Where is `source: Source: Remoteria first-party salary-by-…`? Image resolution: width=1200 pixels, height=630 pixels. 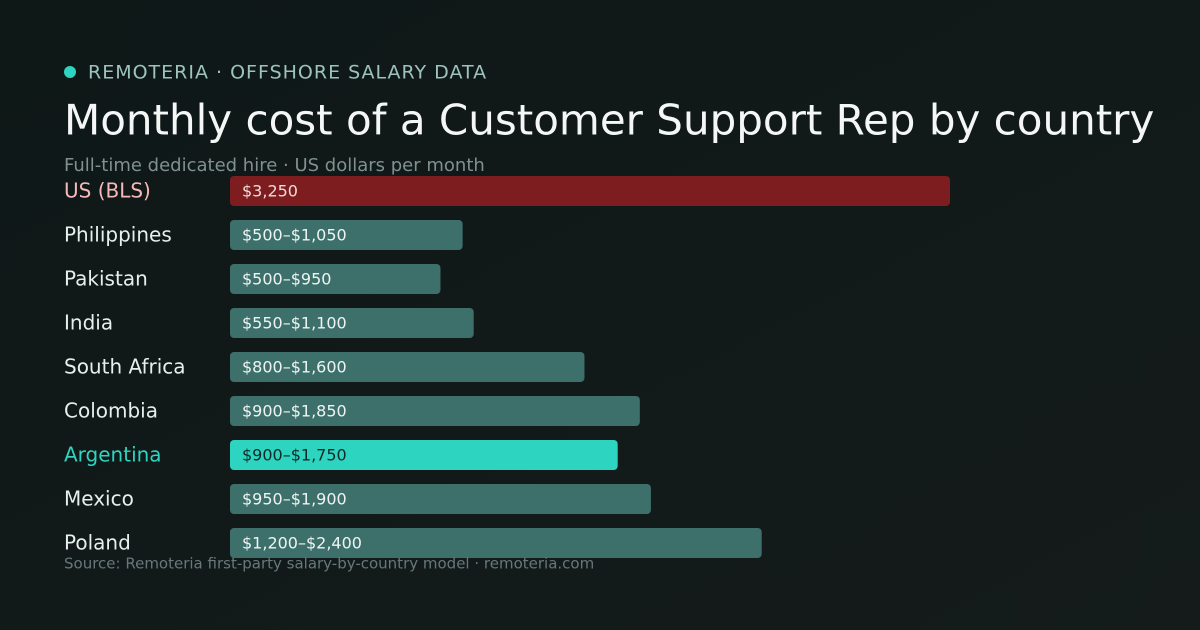 source: Source: Remoteria first-party salary-by-… is located at coordinates (329, 564).